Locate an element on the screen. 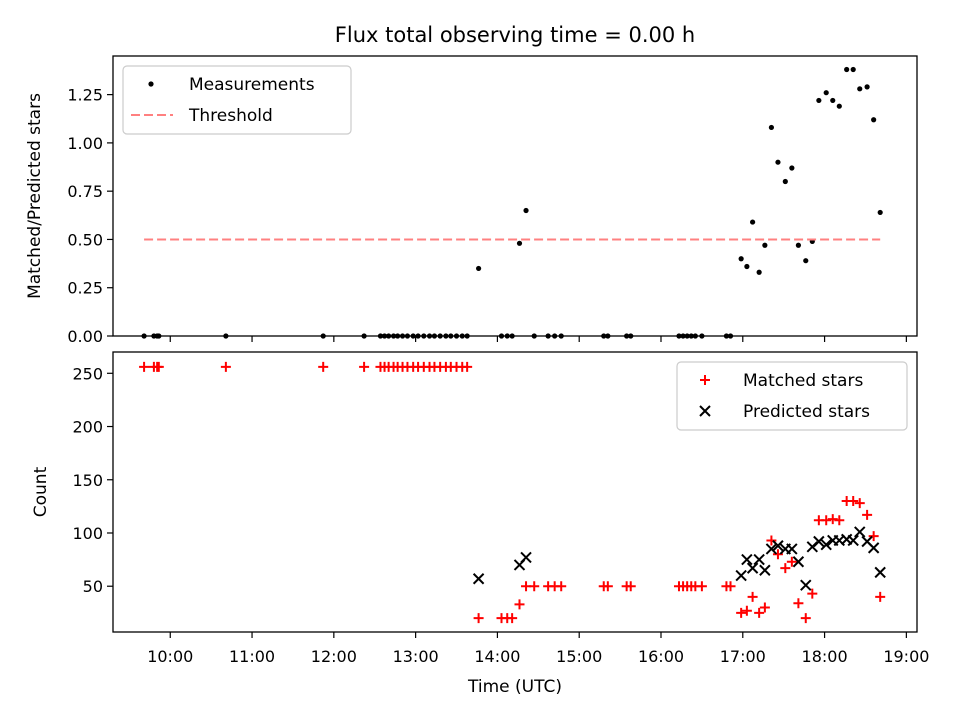 The image size is (960, 720). y-tick-label: 0.75 is located at coordinates (85, 191).